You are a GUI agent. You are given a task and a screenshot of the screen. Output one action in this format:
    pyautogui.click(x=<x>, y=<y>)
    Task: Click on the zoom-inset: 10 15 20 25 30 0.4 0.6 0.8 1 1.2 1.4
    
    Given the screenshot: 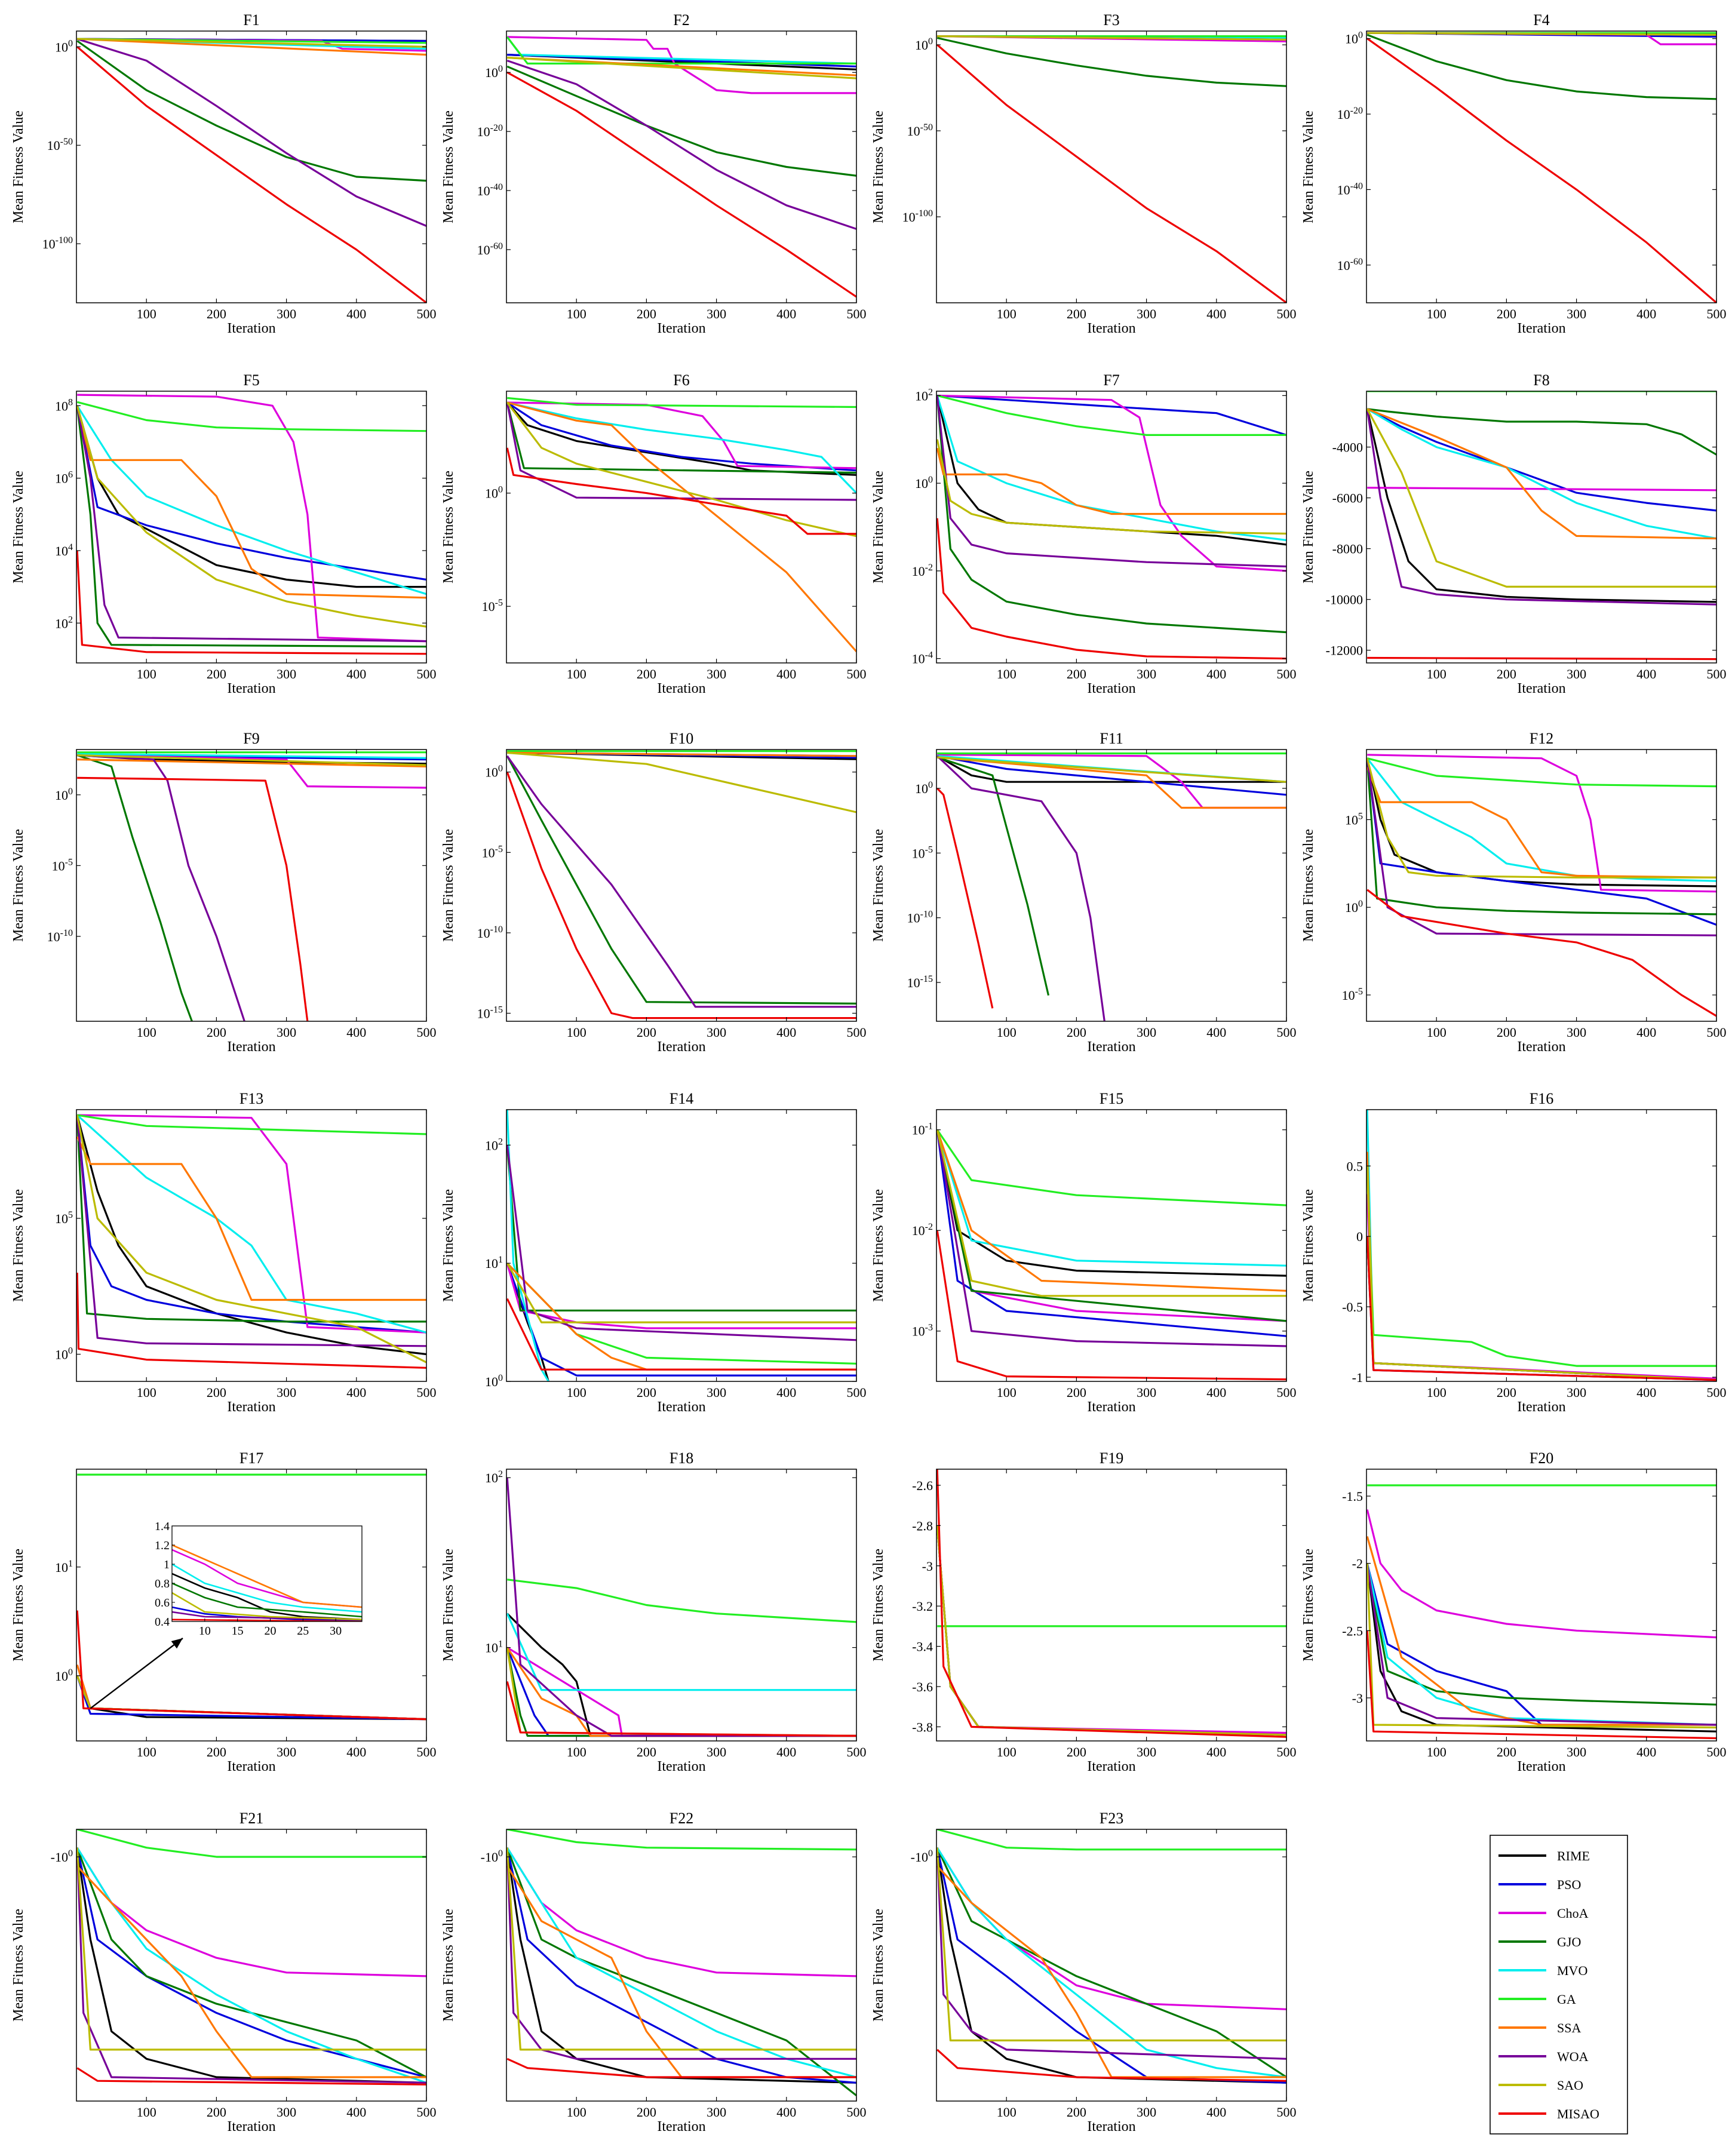 What is the action you would take?
    pyautogui.click(x=226, y=1614)
    